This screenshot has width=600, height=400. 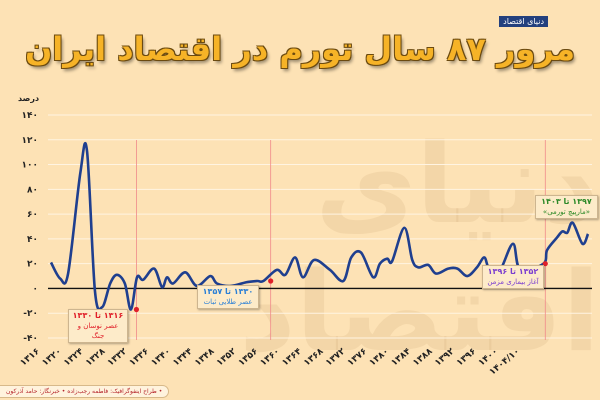 I want to click on y-tick-label: ۱۲۰, so click(x=30, y=141).